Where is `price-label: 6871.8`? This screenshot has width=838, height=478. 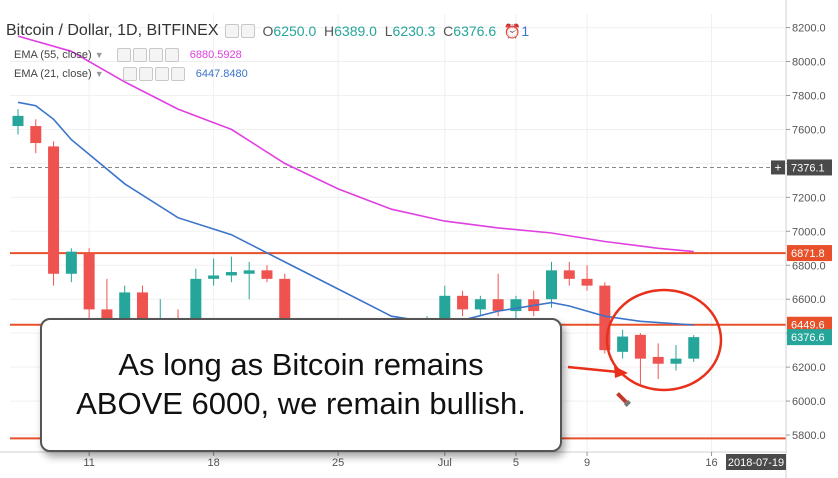
price-label: 6871.8 is located at coordinates (808, 254).